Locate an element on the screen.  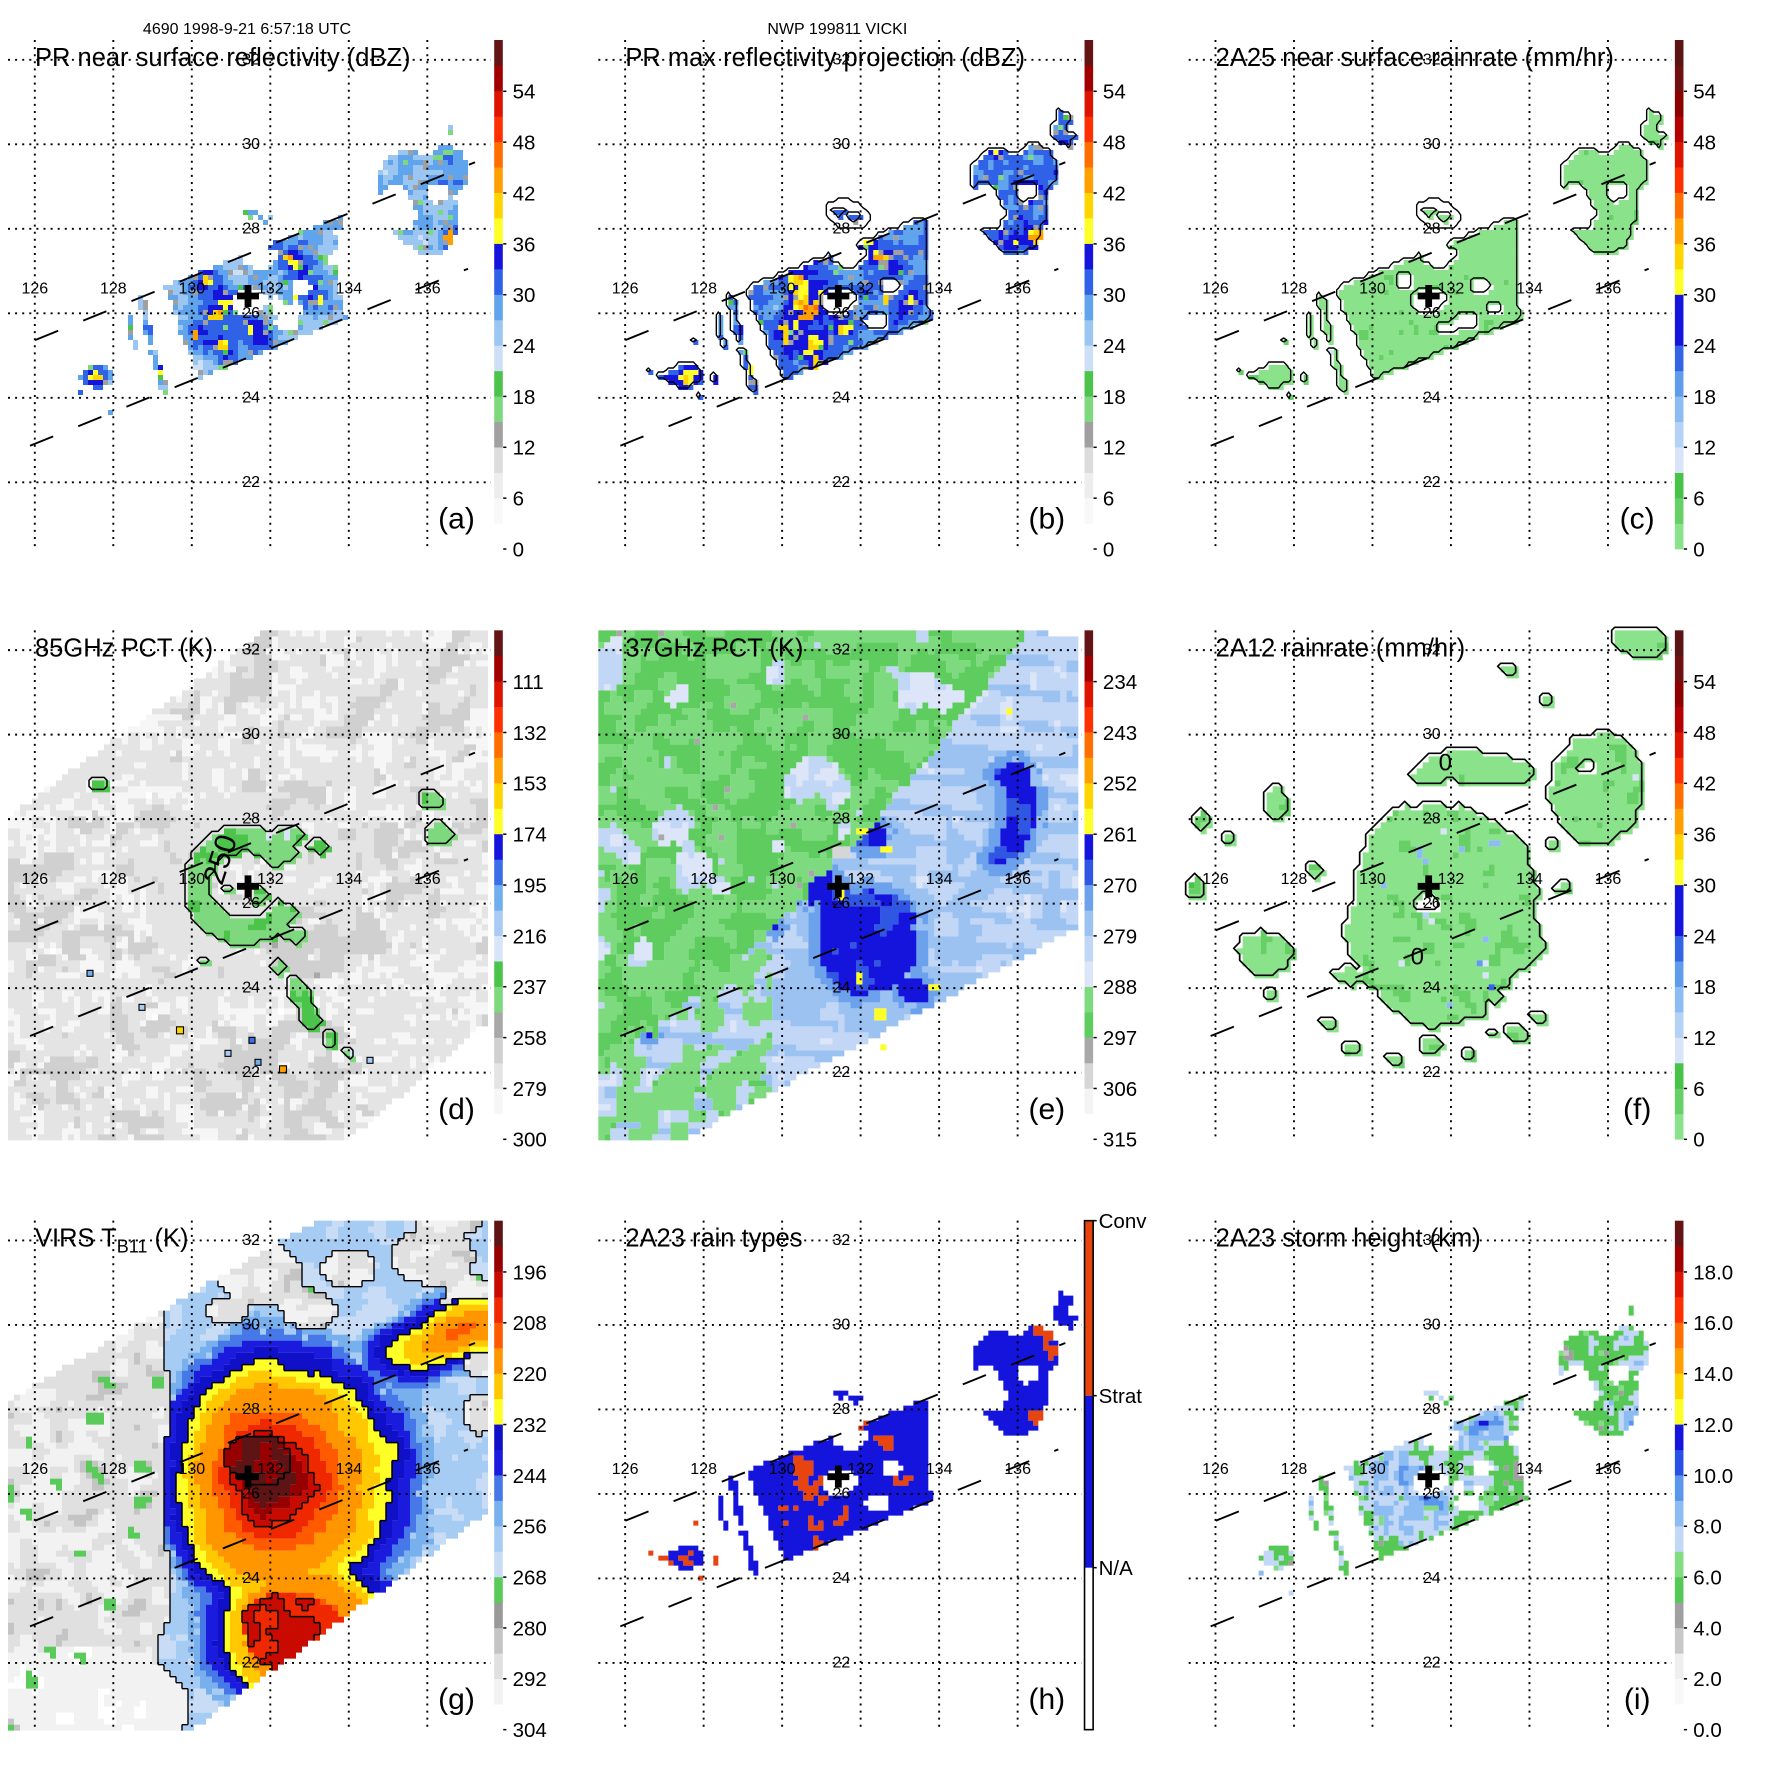
svg-text: 288 is located at coordinates (1120, 987).